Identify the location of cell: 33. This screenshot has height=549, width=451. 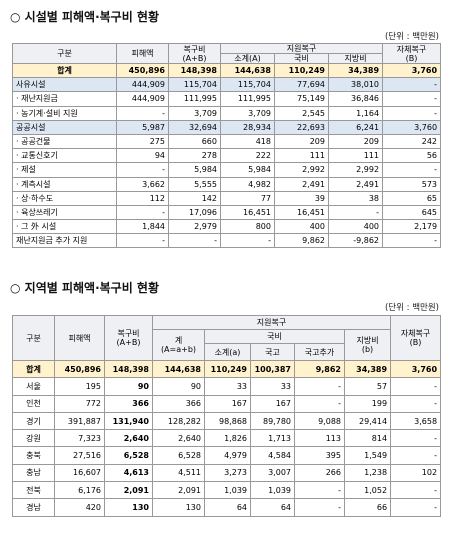
(272, 386).